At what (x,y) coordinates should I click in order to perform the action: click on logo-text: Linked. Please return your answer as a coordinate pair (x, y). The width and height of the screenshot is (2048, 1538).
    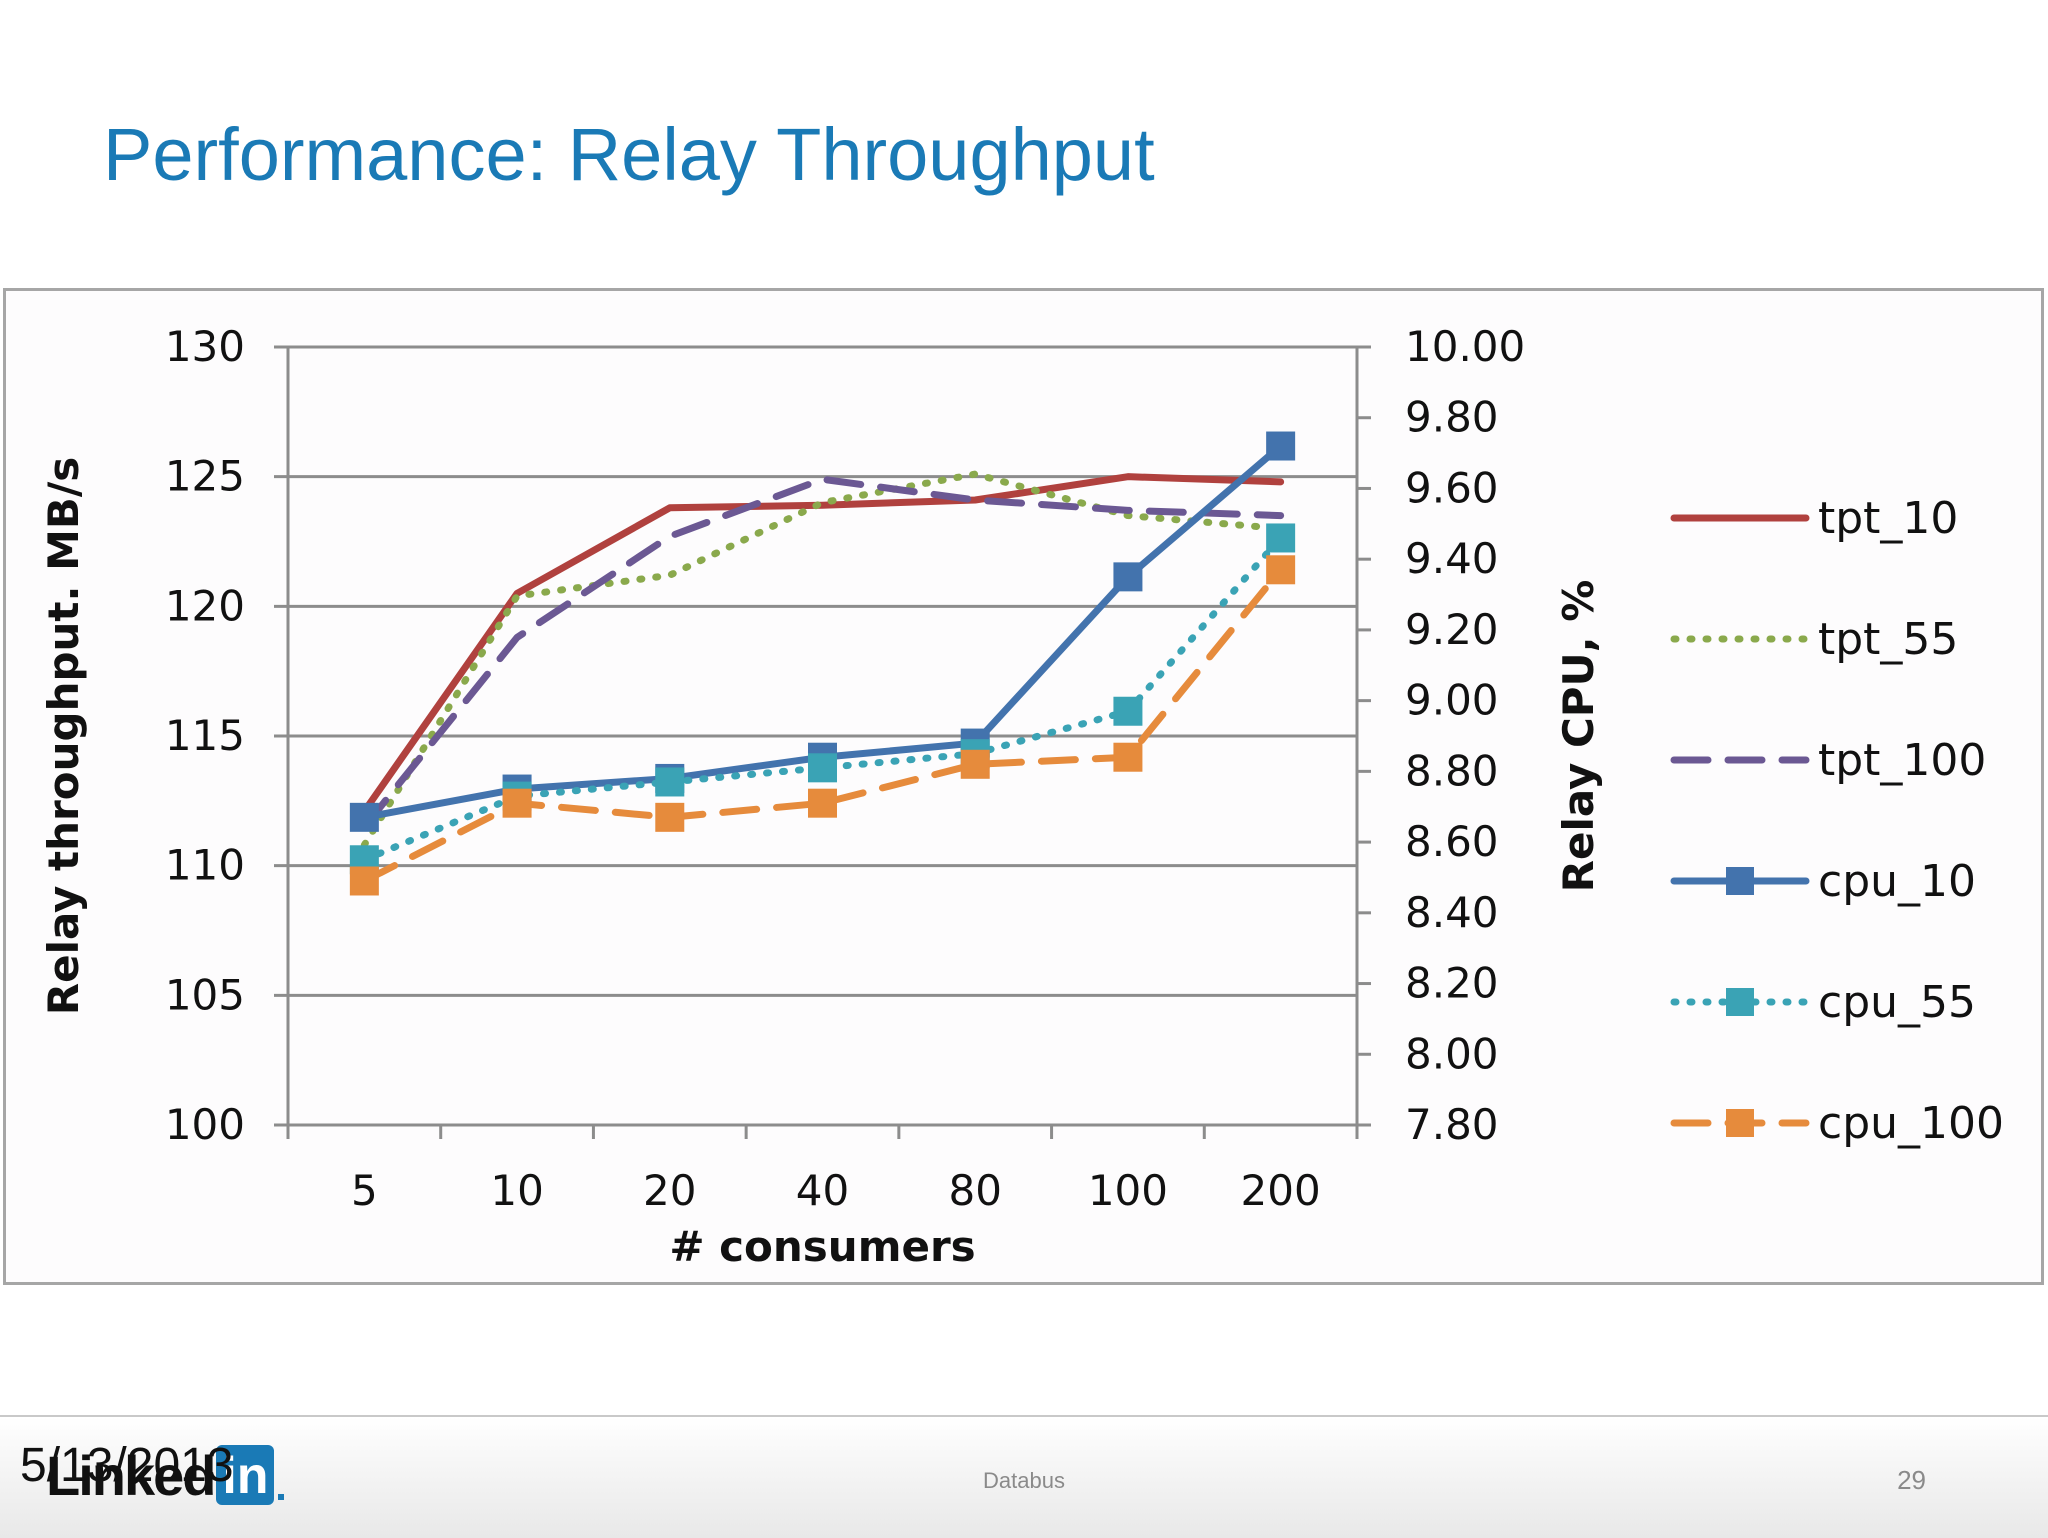
    Looking at the image, I should click on (131, 1475).